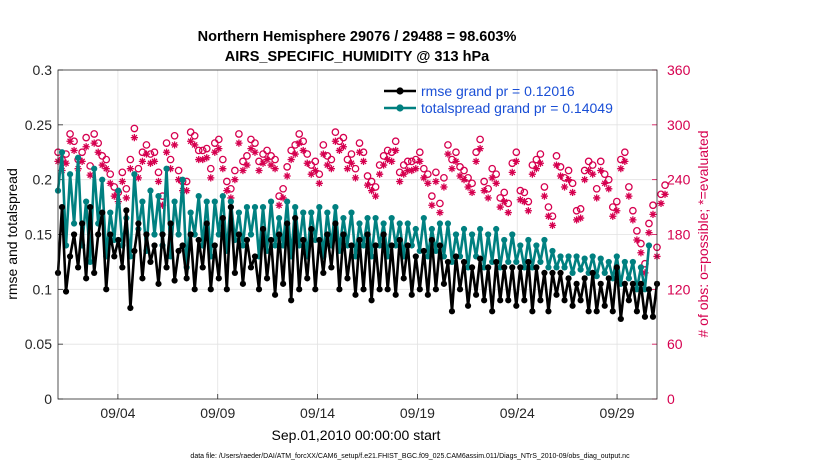 The image size is (830, 470). What do you see at coordinates (367, 407) in the screenshot?
I see `x-axis: 09/04 09/09 09/14 09/19 09/24 09/29` at bounding box center [367, 407].